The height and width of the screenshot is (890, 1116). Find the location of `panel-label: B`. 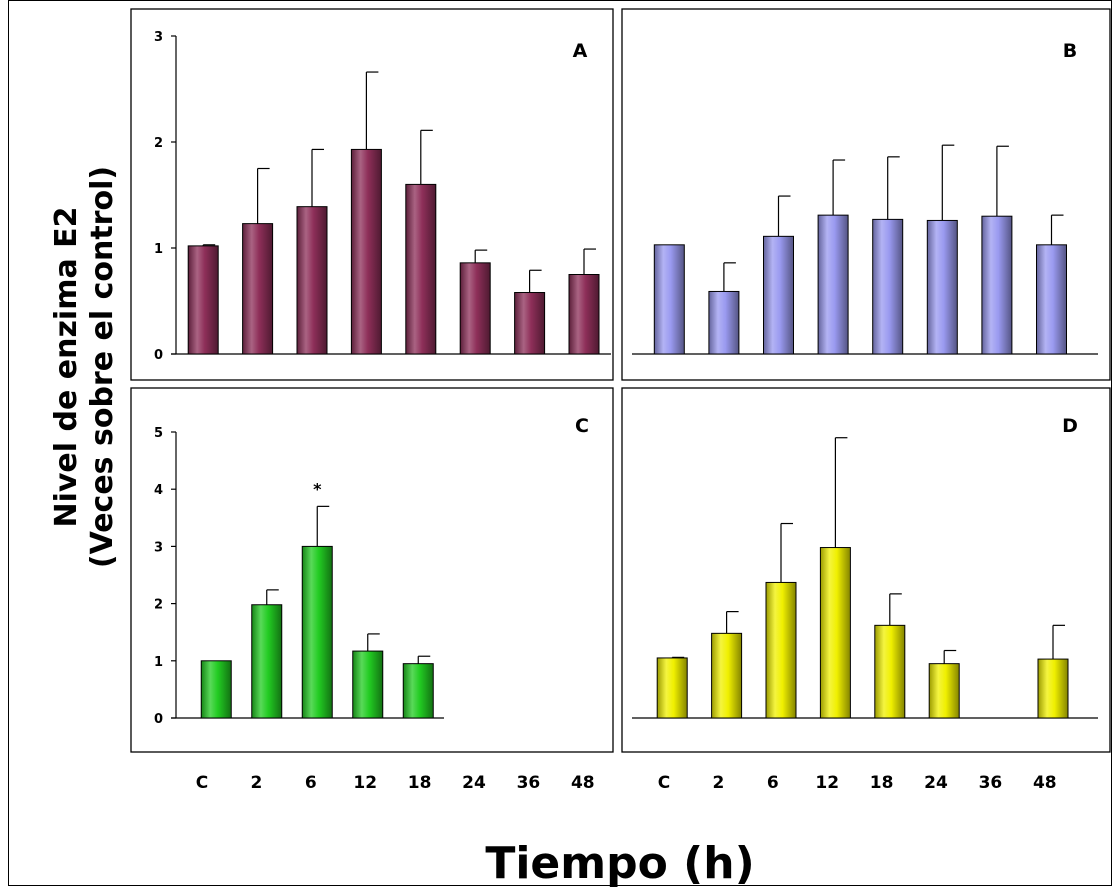

panel-label: B is located at coordinates (1070, 51).